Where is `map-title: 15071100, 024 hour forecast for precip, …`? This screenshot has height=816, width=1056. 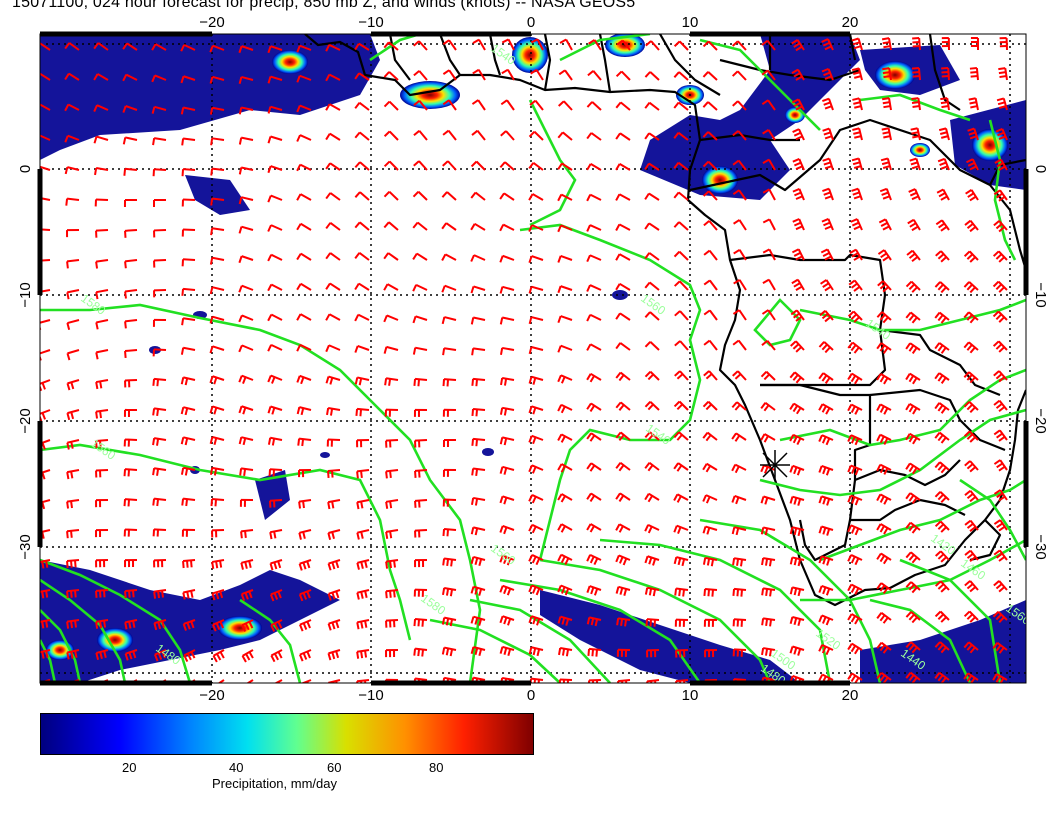
map-title: 15071100, 024 hour forecast for precip, … is located at coordinates (324, 5).